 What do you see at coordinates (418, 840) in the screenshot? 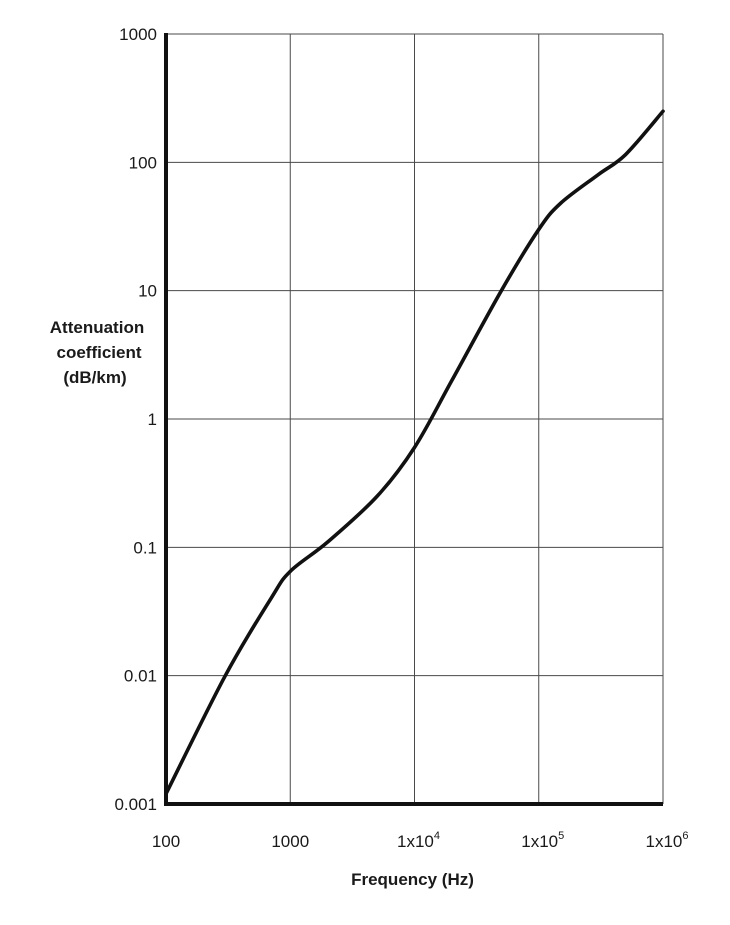
I see `x-tick-label: 1x10⁴` at bounding box center [418, 840].